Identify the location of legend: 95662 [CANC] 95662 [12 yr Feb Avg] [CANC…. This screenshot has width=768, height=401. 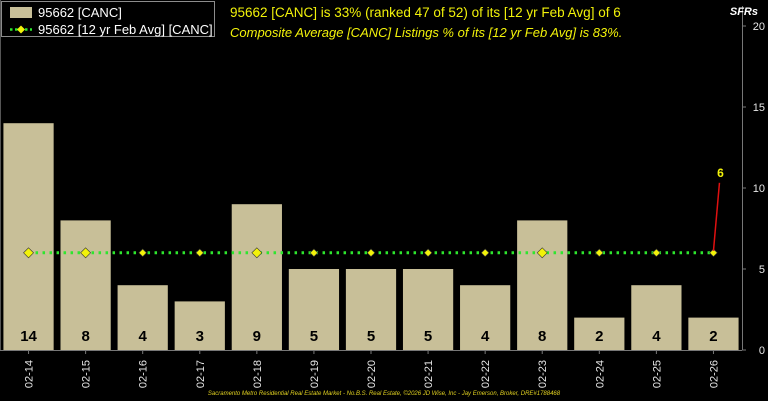
(108, 19).